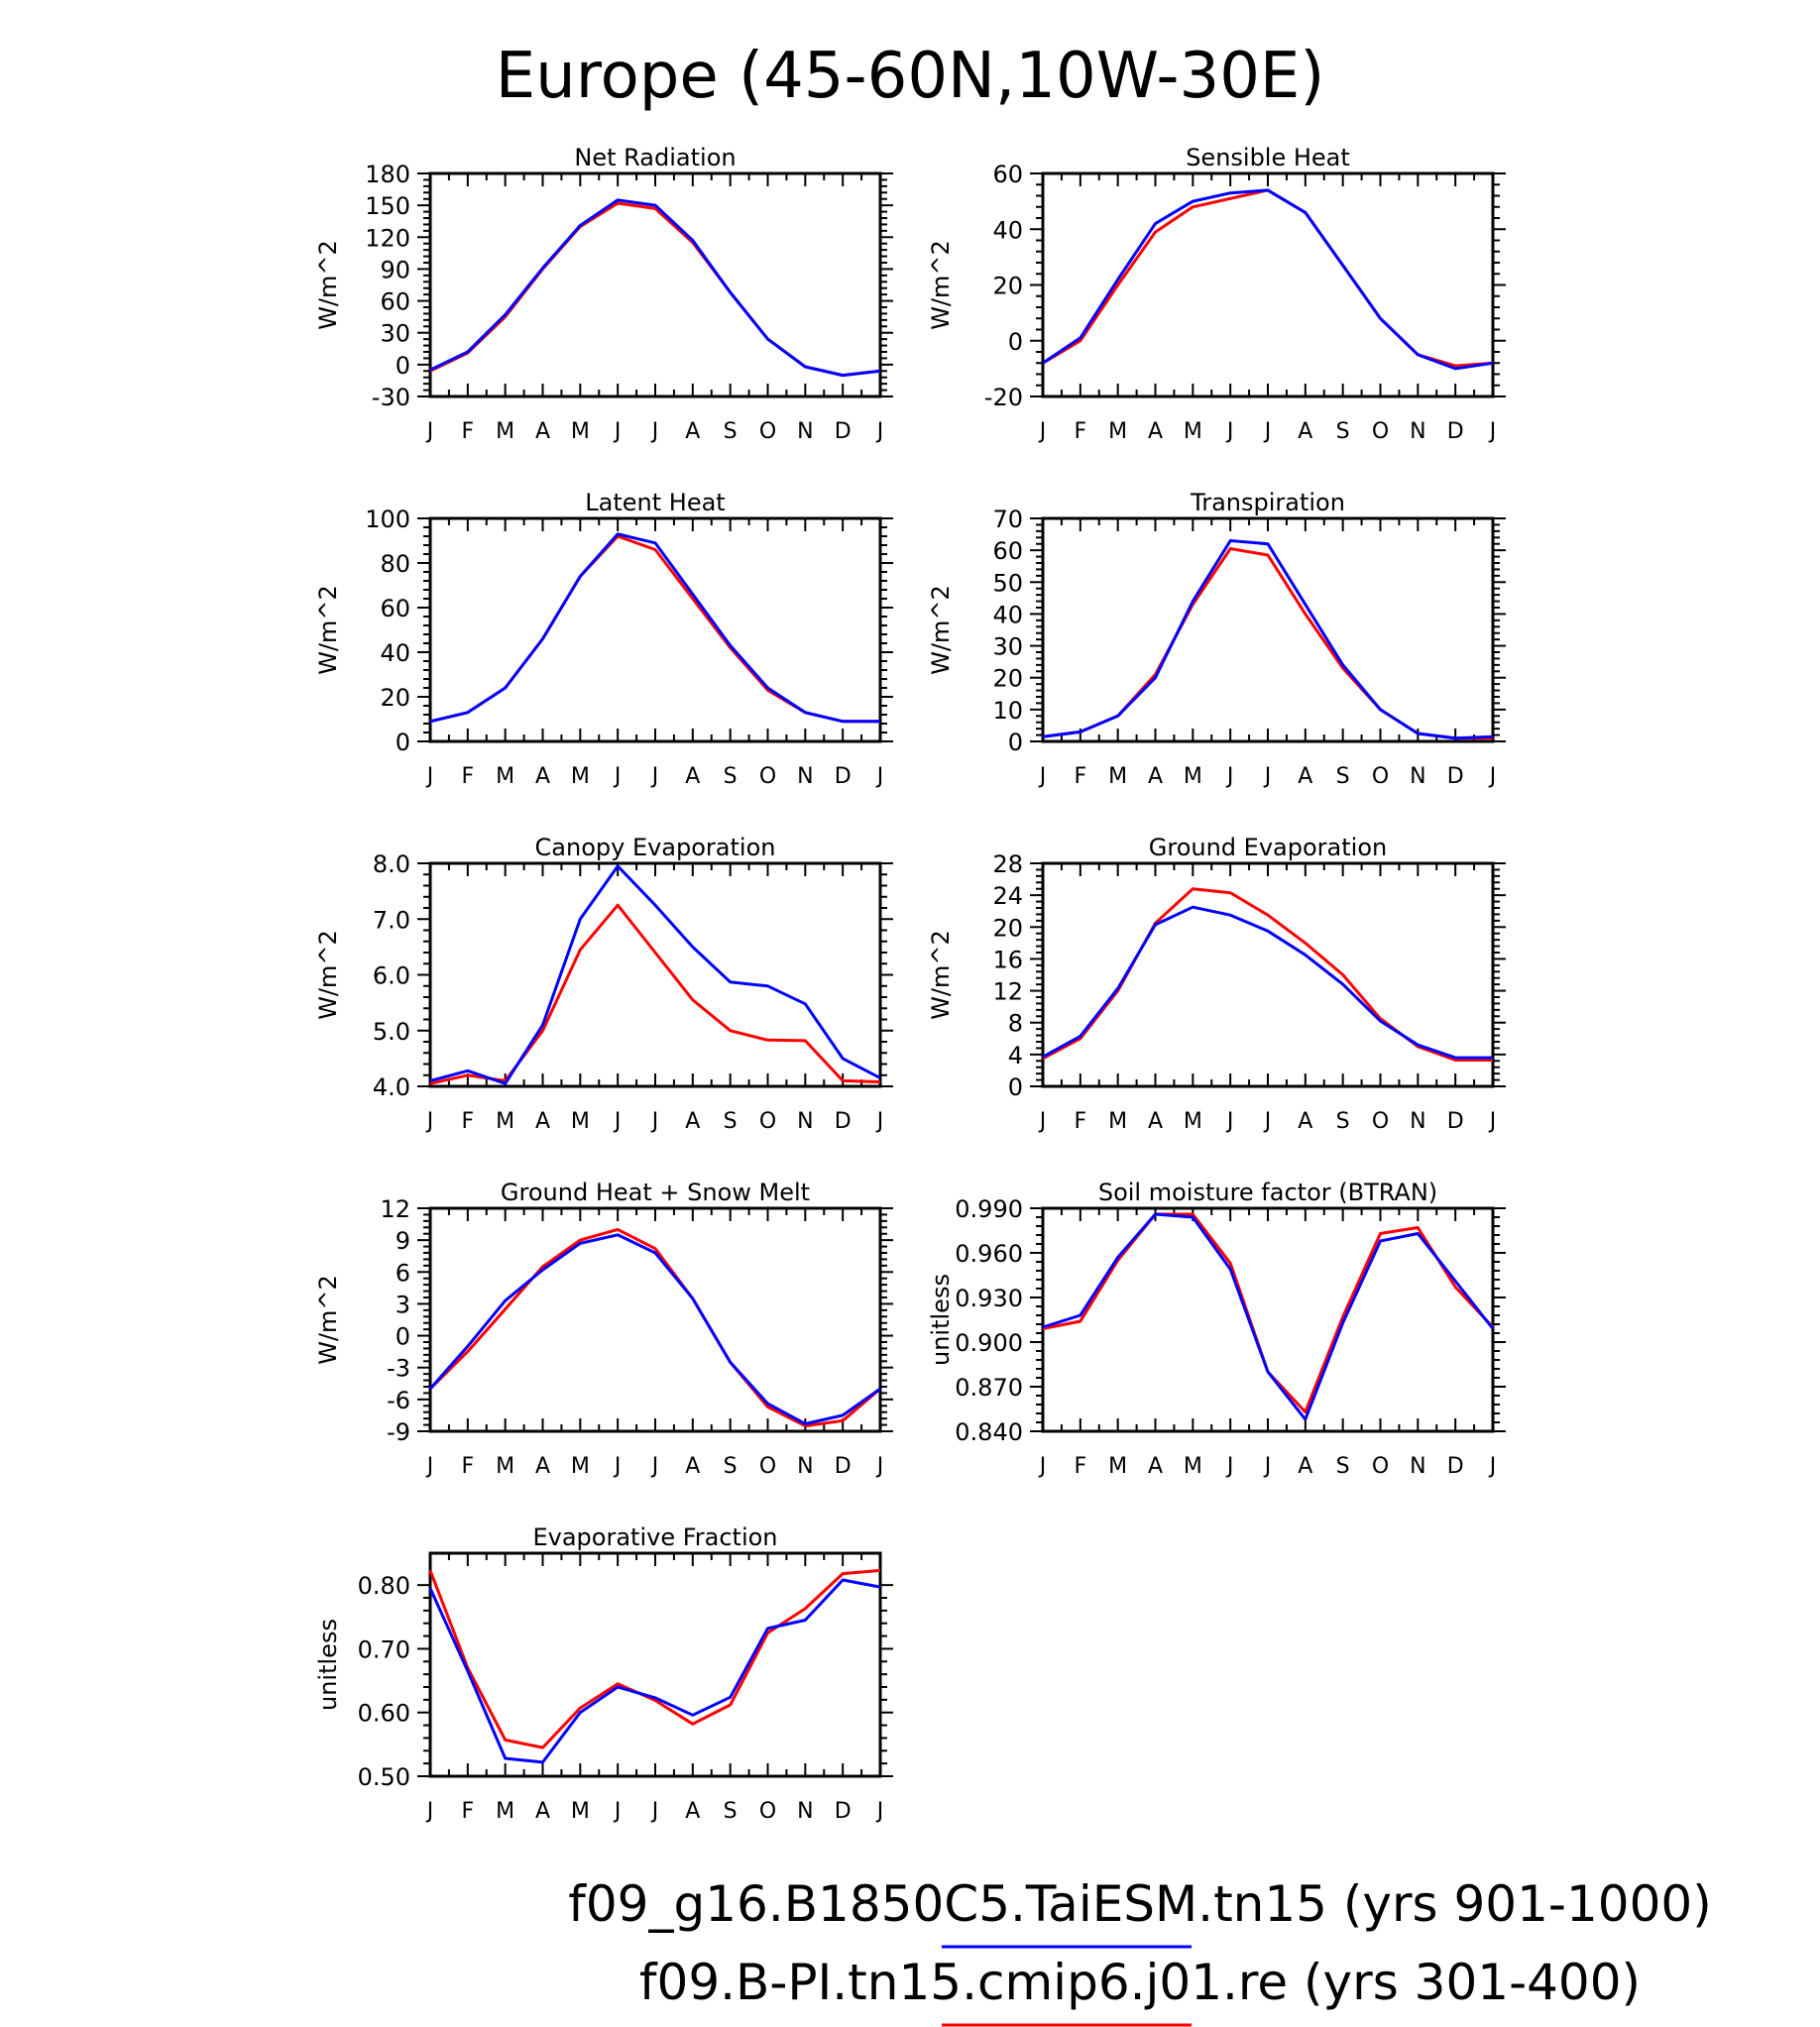  I want to click on y-tick-label: 0.60, so click(384, 1714).